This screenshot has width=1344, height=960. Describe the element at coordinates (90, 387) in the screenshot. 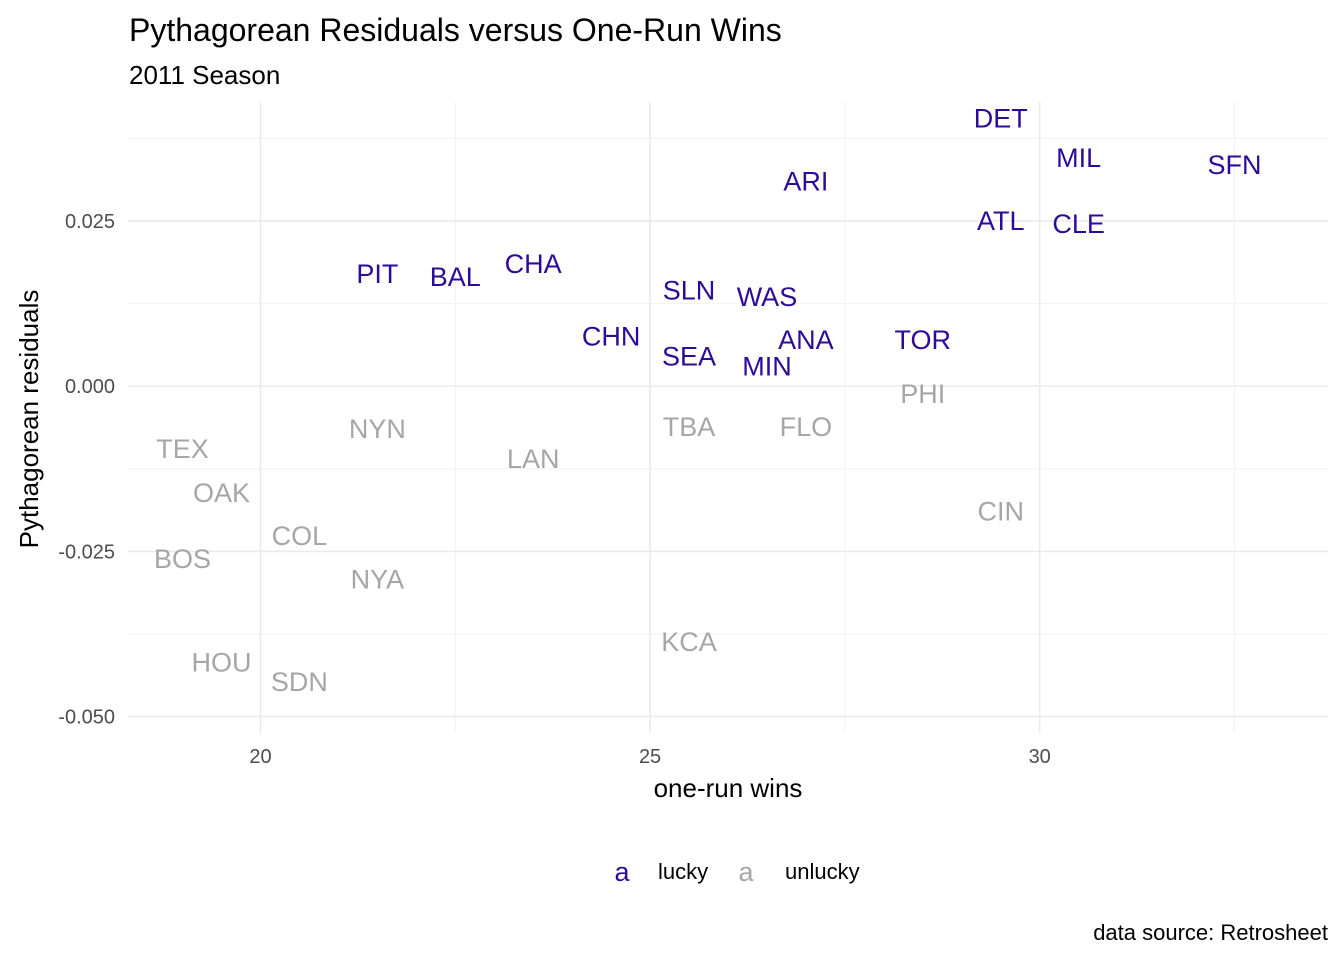

I see `y-tick-label: 0.000` at that location.